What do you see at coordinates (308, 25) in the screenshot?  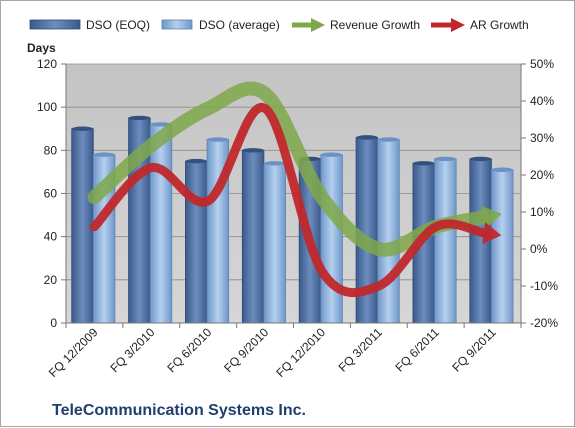 I see `legend-arrow-revenue-growth` at bounding box center [308, 25].